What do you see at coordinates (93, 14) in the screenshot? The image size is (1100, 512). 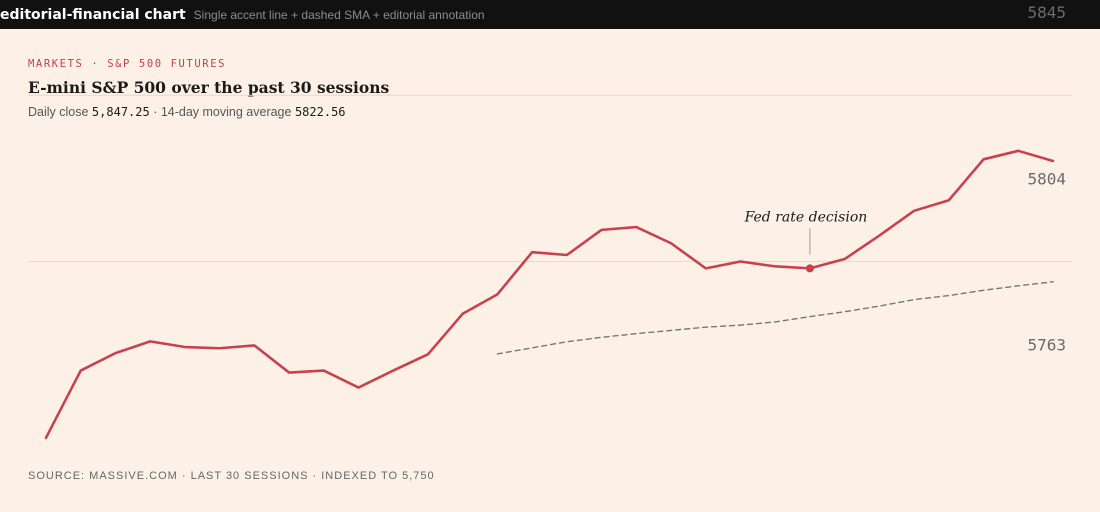 I see `window-title: editorial-financial chart` at bounding box center [93, 14].